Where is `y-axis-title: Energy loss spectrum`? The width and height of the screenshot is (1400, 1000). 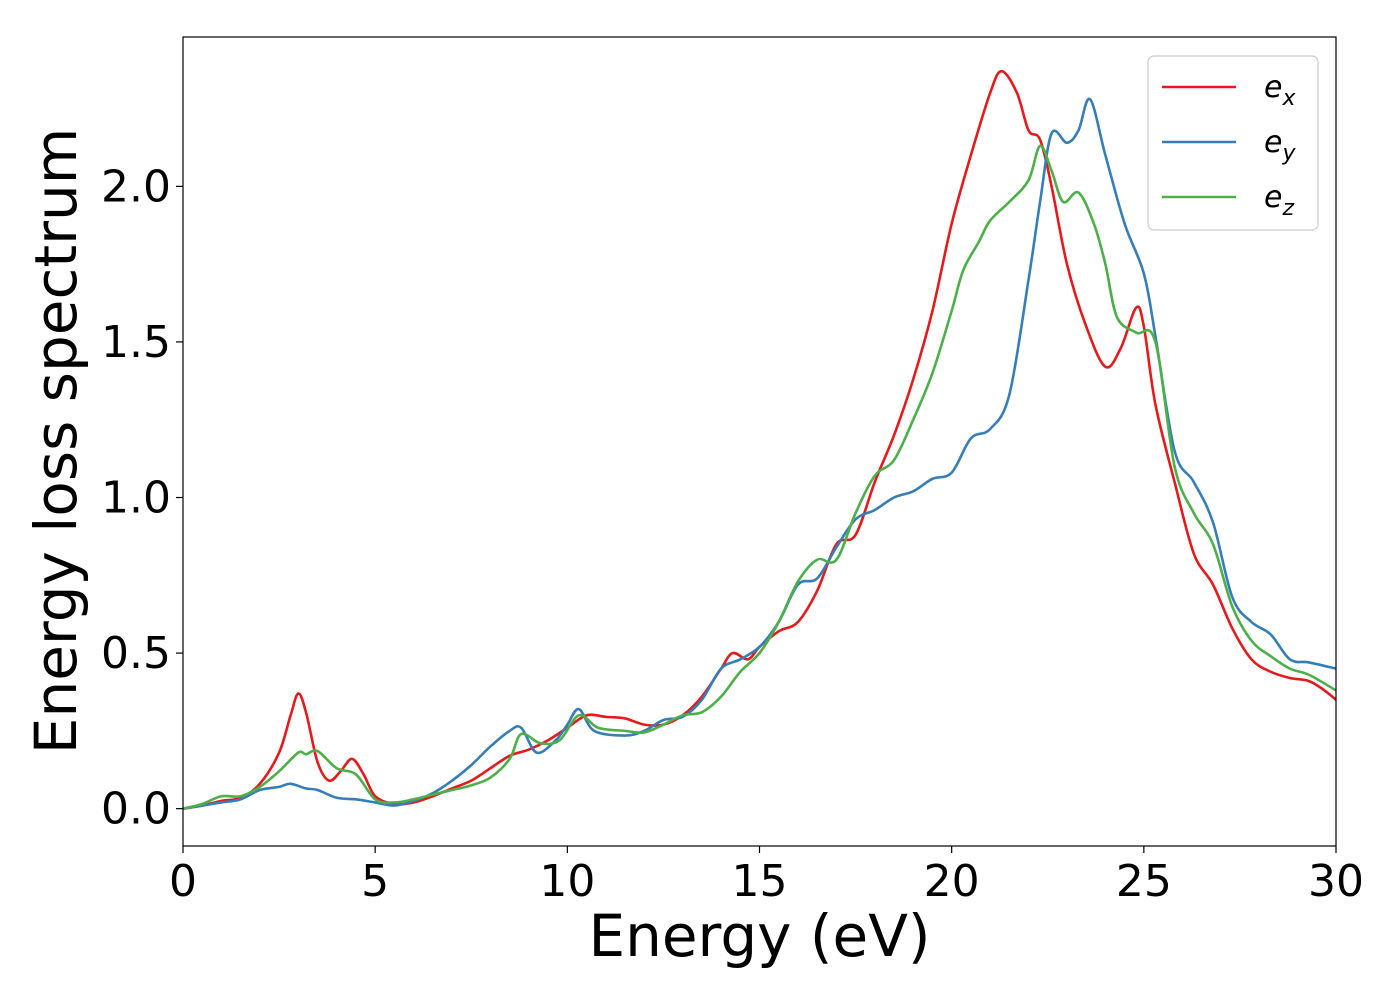 y-axis-title: Energy loss spectrum is located at coordinates (56, 441).